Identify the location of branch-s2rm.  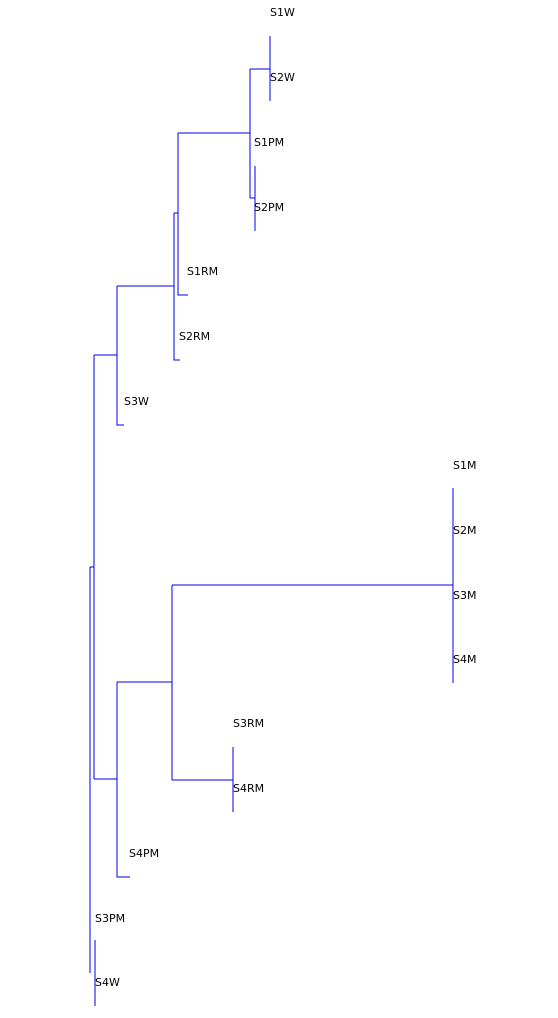
(176, 287).